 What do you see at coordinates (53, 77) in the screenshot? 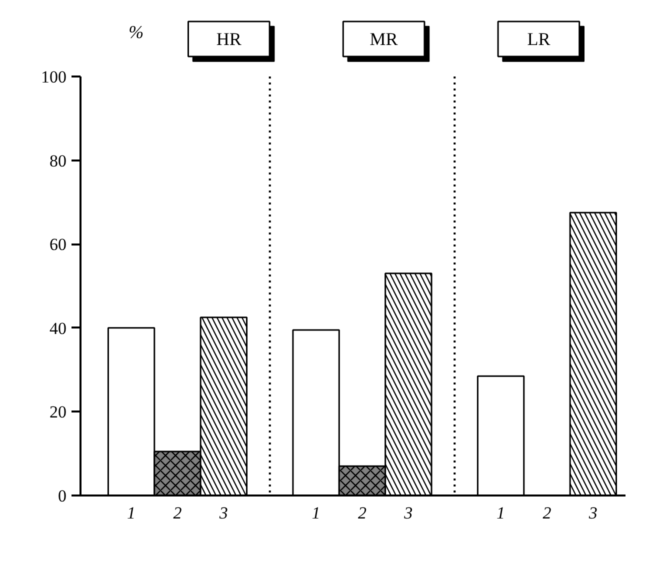
I see `y-tick-label: 100` at bounding box center [53, 77].